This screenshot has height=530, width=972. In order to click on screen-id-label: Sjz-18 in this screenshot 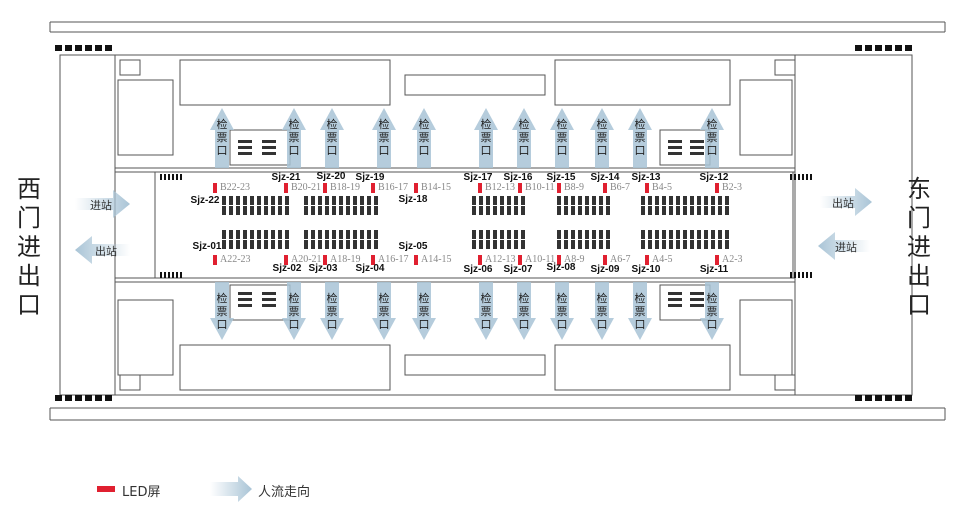, I will do `click(413, 199)`.